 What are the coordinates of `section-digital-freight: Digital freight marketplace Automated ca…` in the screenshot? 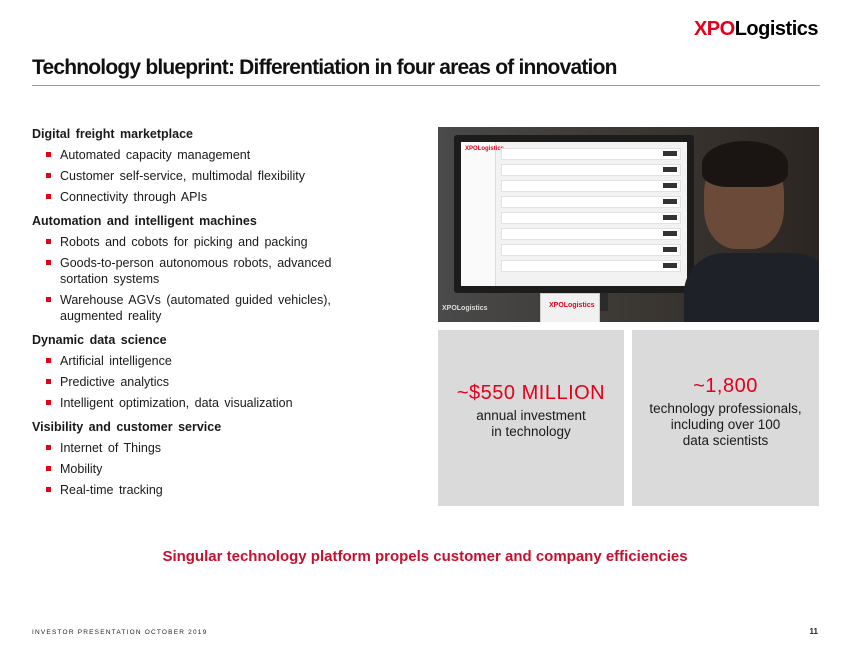 It's located at (197, 165).